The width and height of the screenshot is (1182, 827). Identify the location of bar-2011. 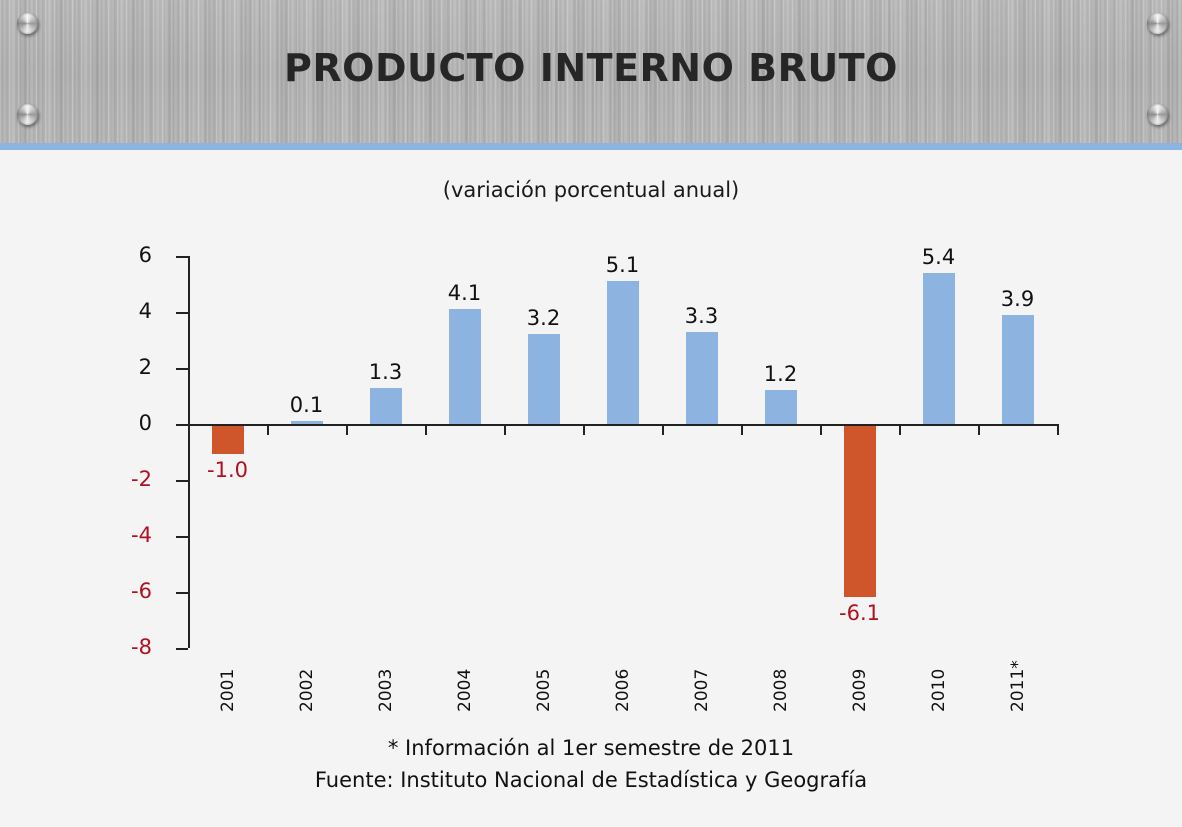
(1017, 369).